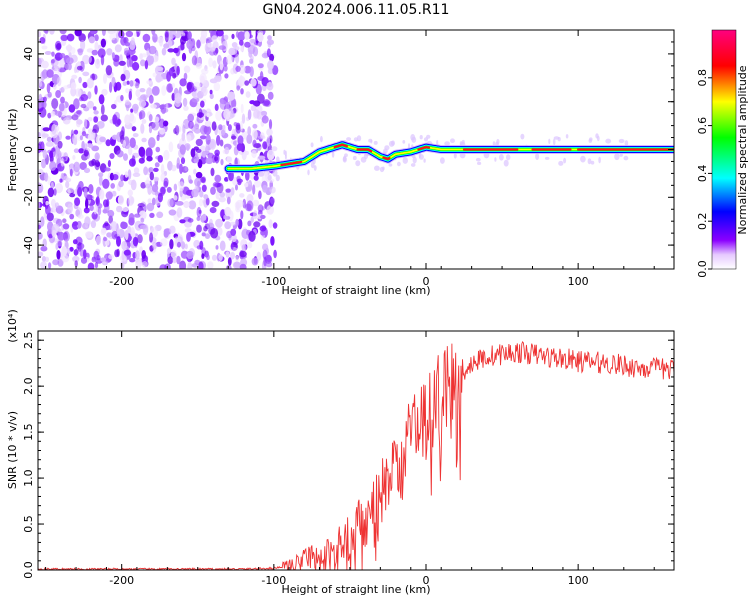 The width and height of the screenshot is (750, 600). What do you see at coordinates (355, 290) in the screenshot?
I see `spectrogram-xlabel: Height of straight line (km)` at bounding box center [355, 290].